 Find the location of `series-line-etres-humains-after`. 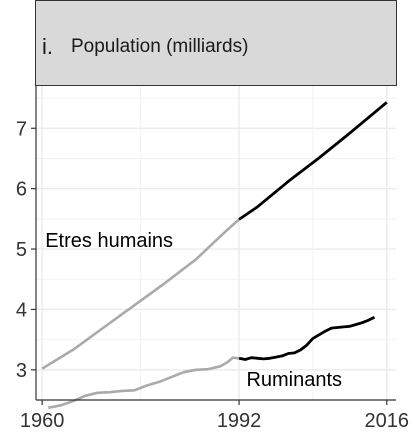

series-line-etres-humains-after is located at coordinates (313, 161).